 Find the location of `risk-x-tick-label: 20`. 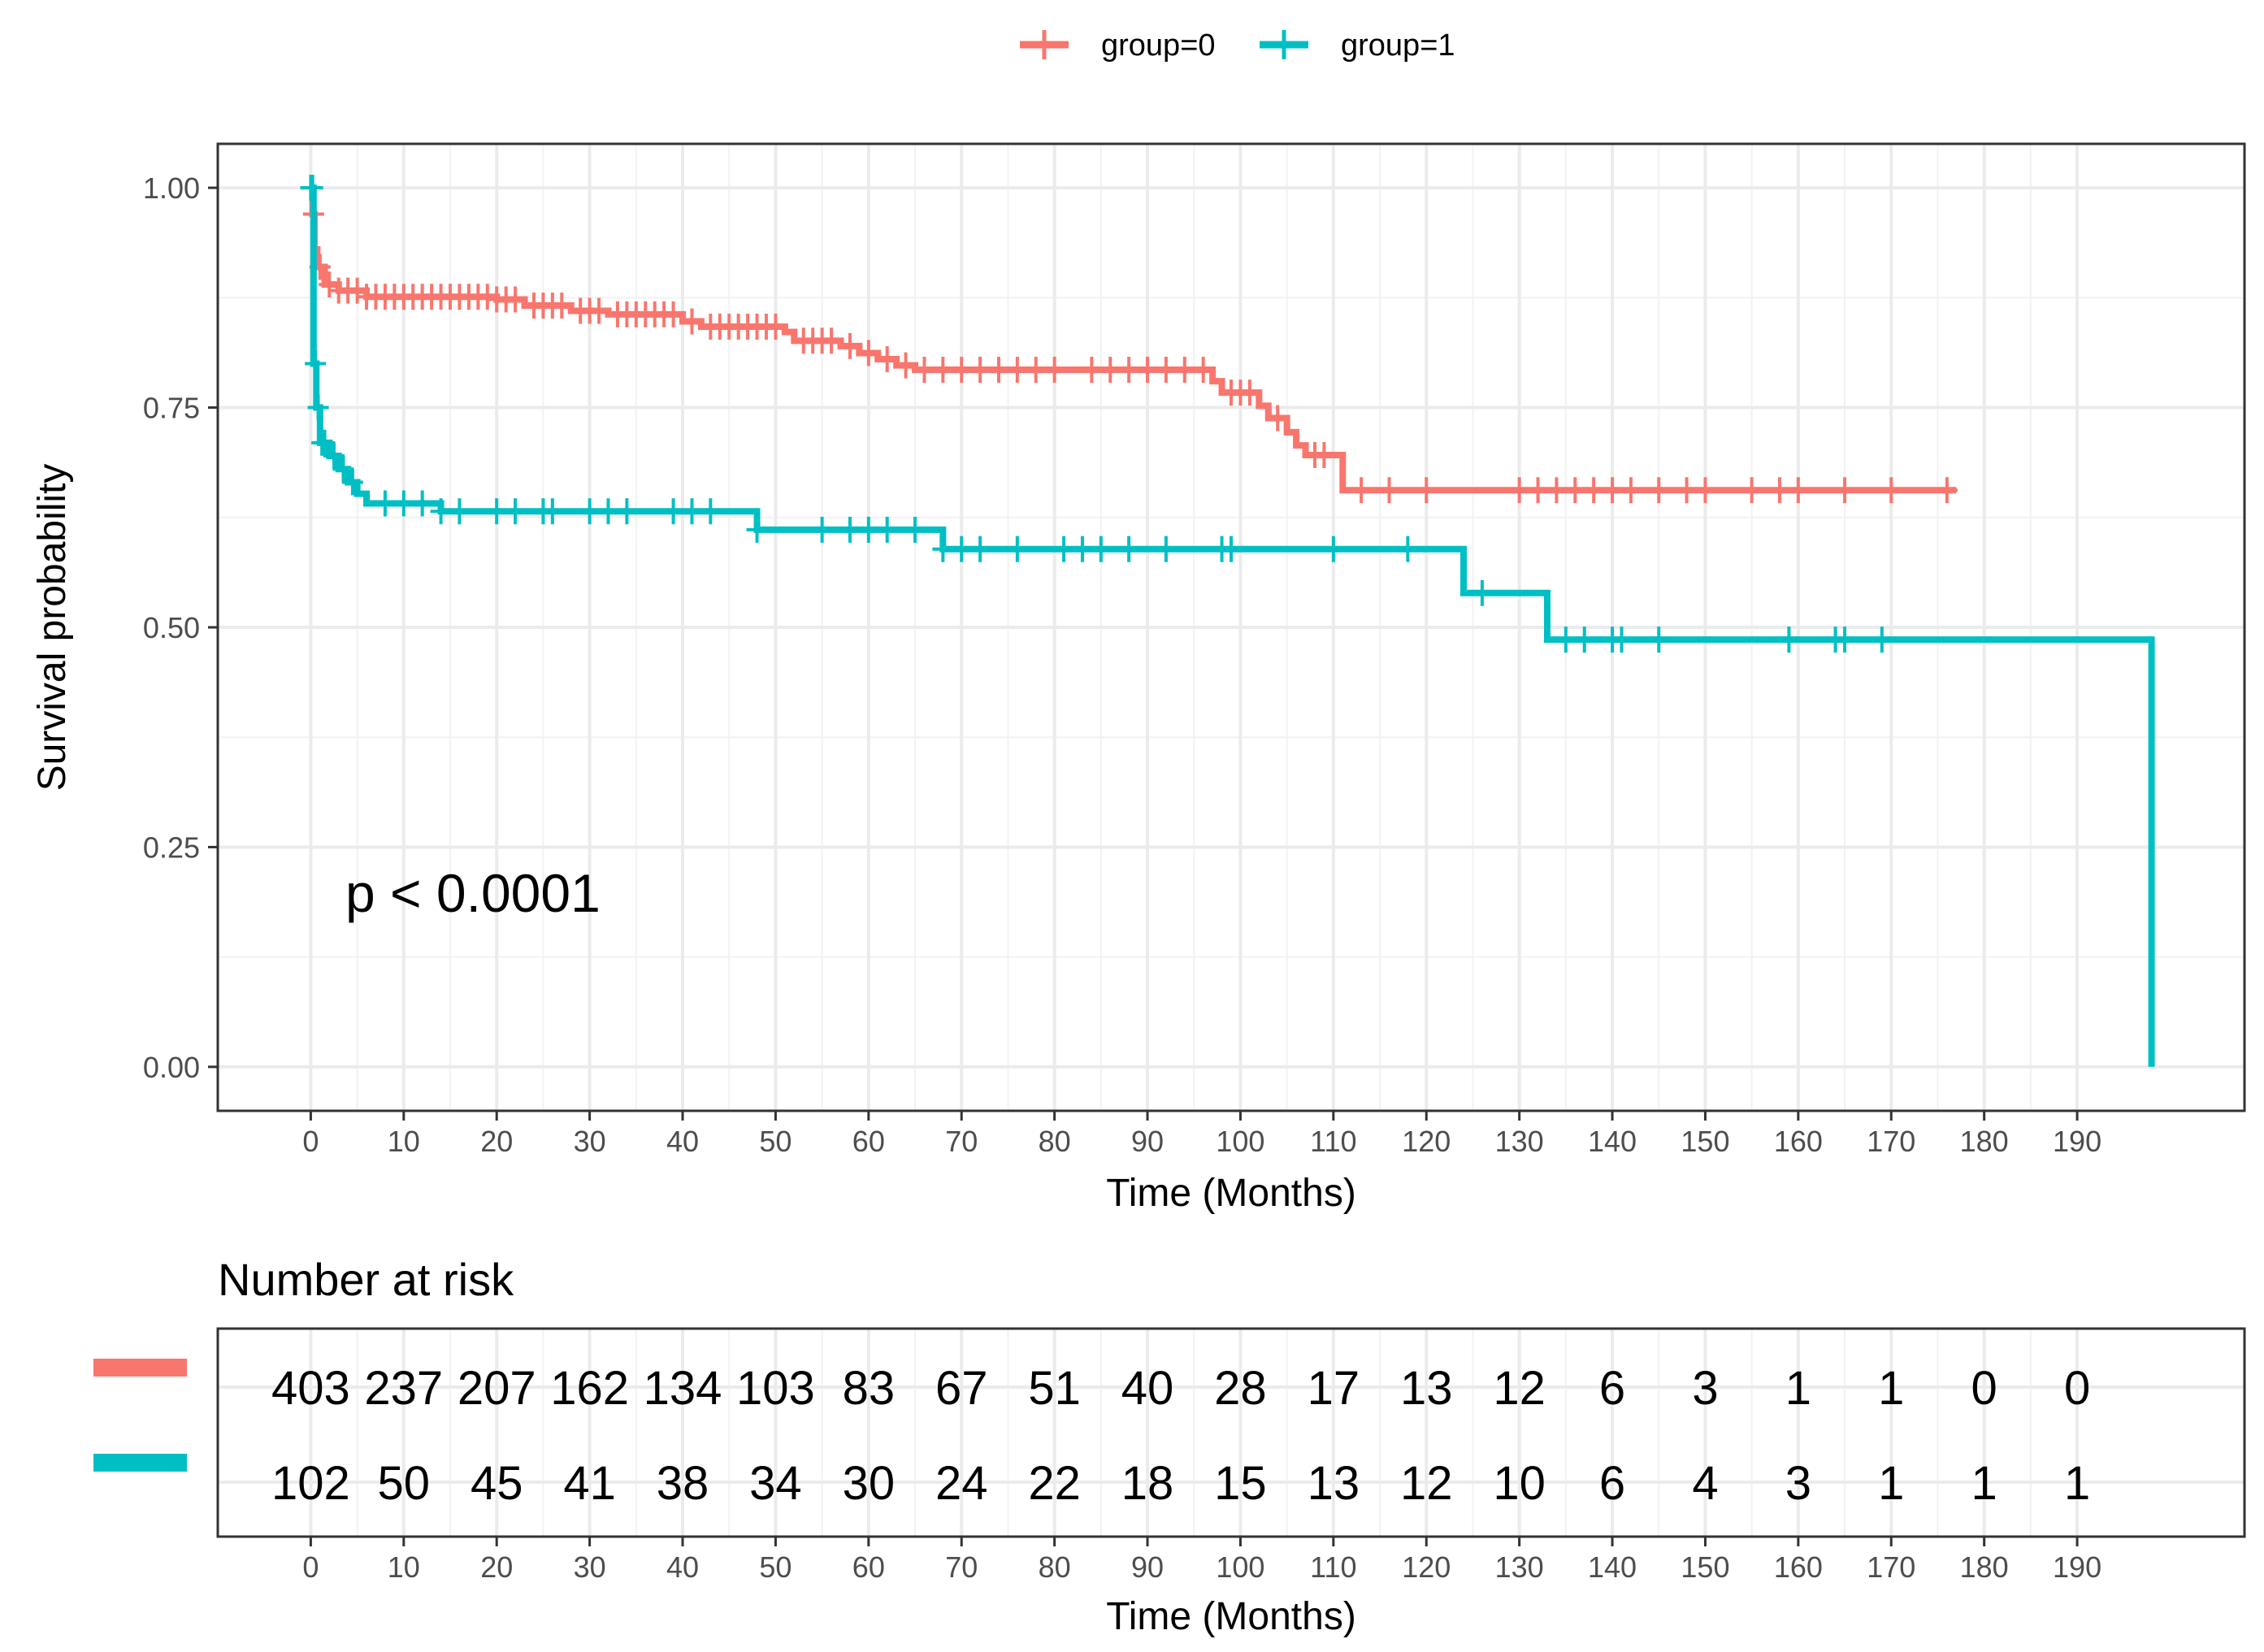

risk-x-tick-label: 20 is located at coordinates (496, 1567).